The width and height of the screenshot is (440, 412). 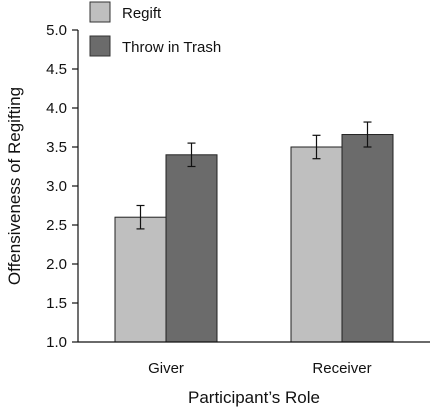 What do you see at coordinates (56, 30) in the screenshot?
I see `y-tick-label: 5.0` at bounding box center [56, 30].